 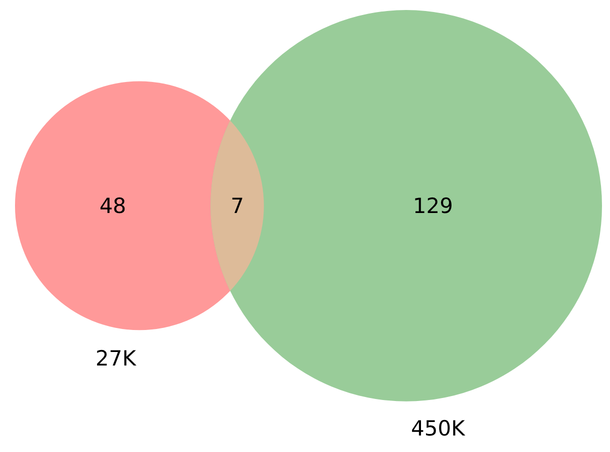 What do you see at coordinates (112, 206) in the screenshot?
I see `data-label: 48` at bounding box center [112, 206].